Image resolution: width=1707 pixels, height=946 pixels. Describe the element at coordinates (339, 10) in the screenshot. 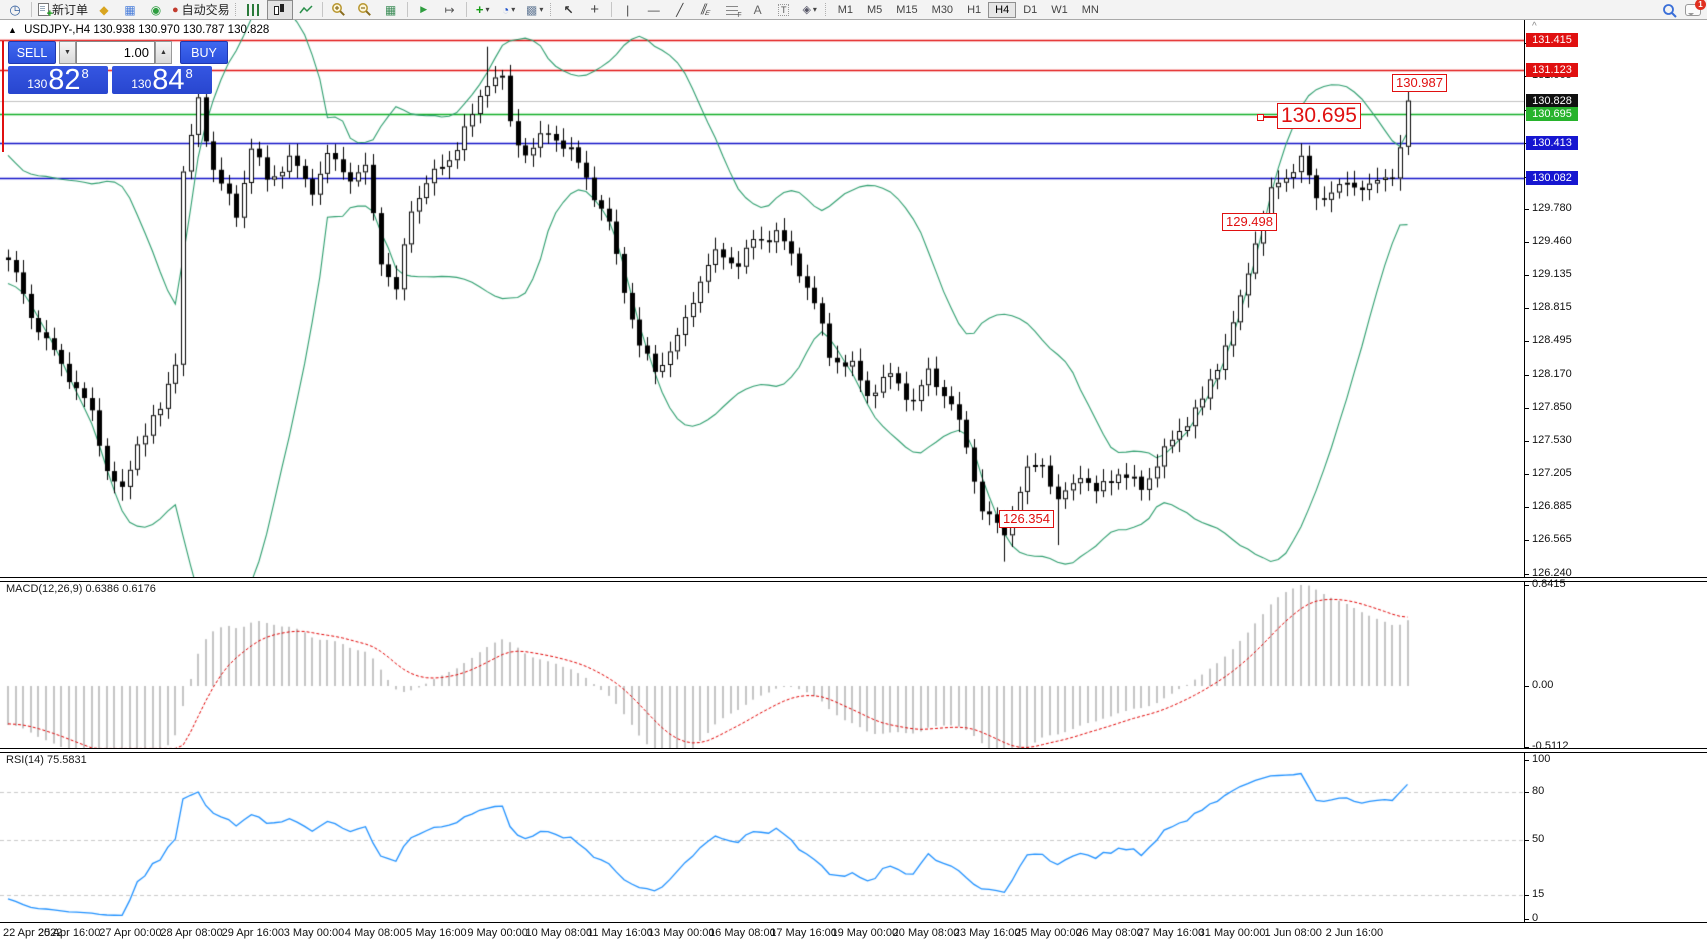

I see `zoom-in-button` at that location.